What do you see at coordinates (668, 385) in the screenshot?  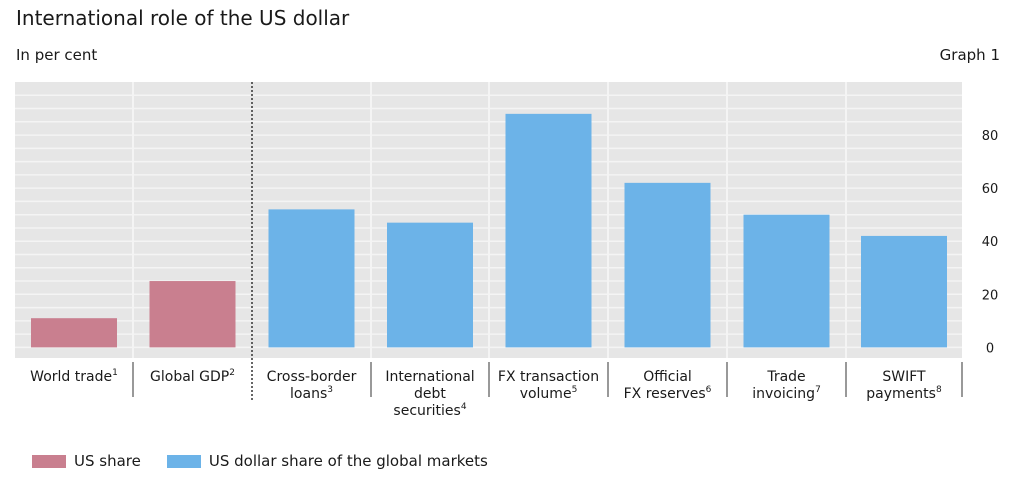 I see `category-label: Official FX reserves6` at bounding box center [668, 385].